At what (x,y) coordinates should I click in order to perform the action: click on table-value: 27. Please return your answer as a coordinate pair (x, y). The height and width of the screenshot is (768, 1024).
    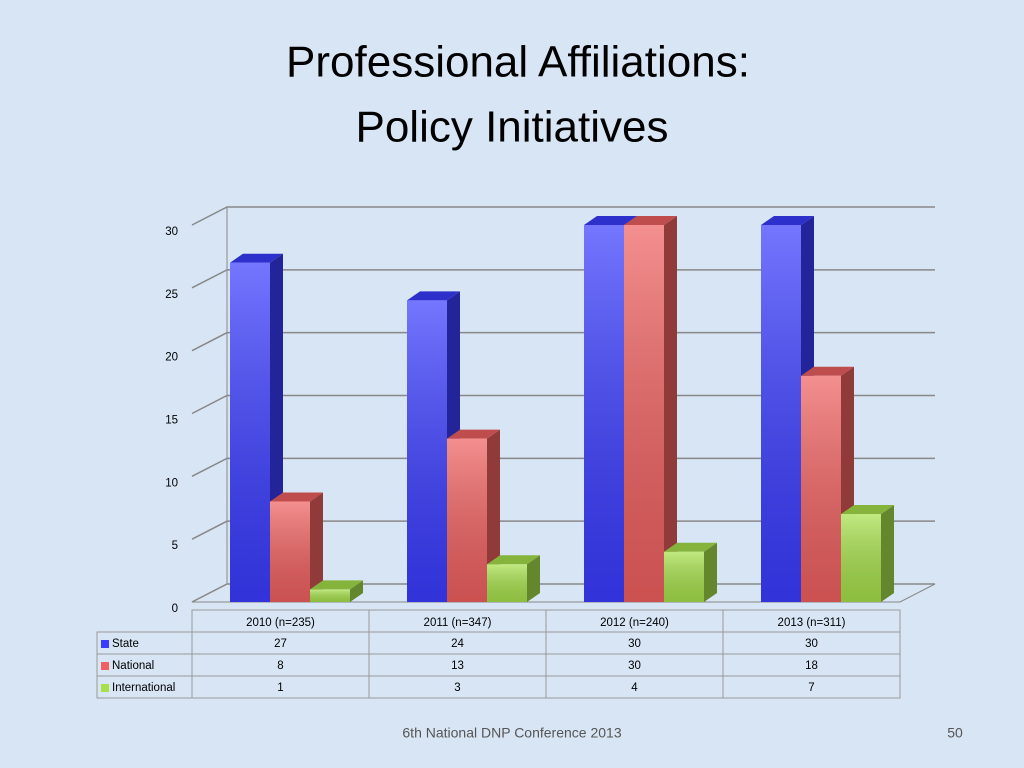
    Looking at the image, I should click on (280, 644).